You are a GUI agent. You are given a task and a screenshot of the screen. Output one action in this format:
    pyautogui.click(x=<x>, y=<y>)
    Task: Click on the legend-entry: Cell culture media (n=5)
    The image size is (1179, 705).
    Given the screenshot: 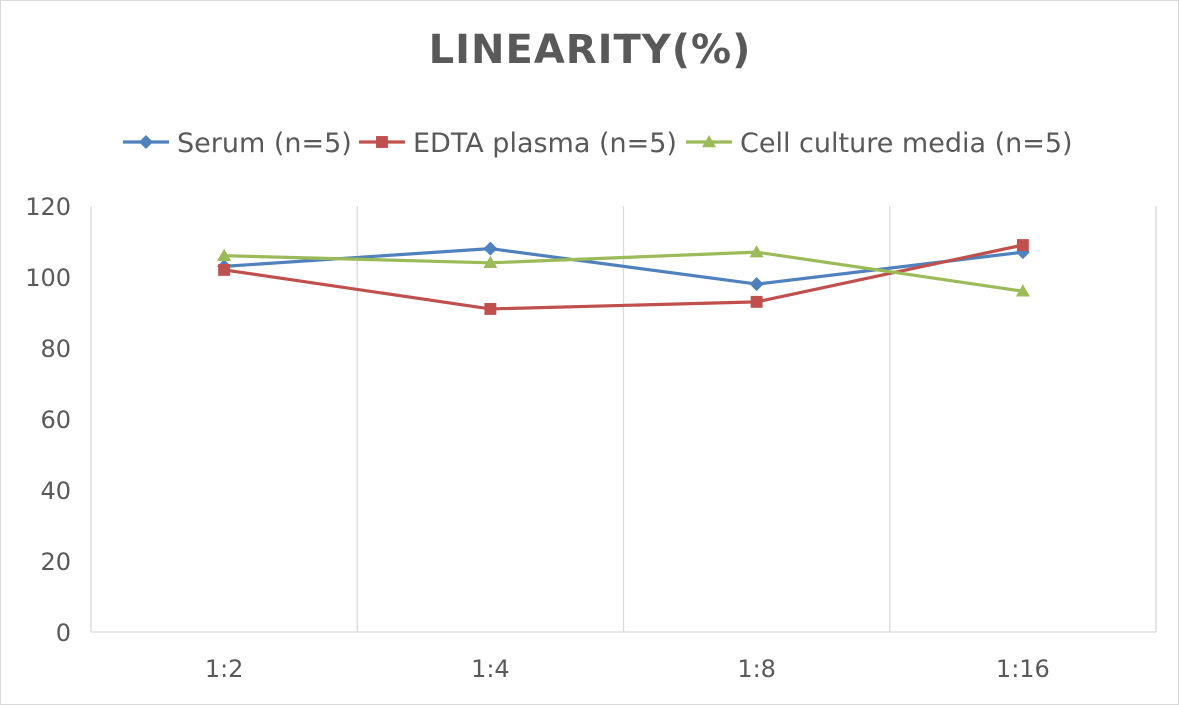 What is the action you would take?
    pyautogui.click(x=879, y=143)
    